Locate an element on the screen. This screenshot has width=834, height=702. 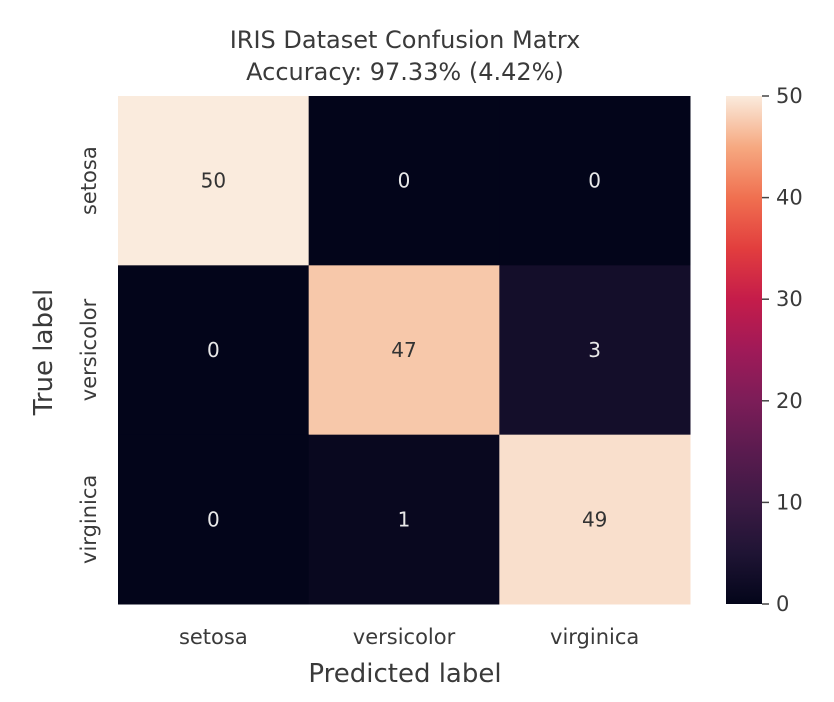
cell-value-1-2: 3 is located at coordinates (594, 350).